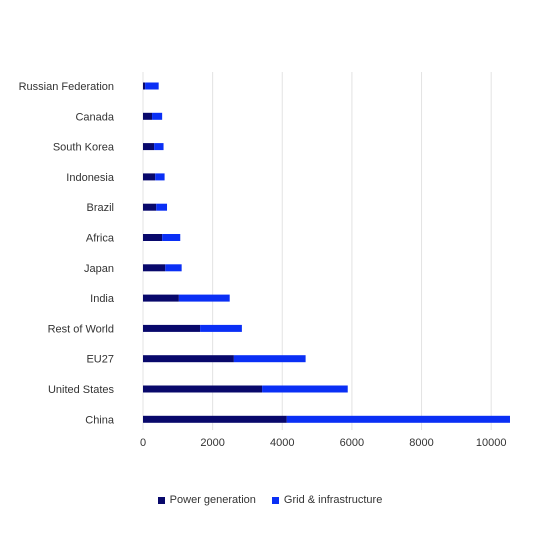 The width and height of the screenshot is (540, 540). What do you see at coordinates (421, 443) in the screenshot?
I see `x-tick-label-8000: 8000` at bounding box center [421, 443].